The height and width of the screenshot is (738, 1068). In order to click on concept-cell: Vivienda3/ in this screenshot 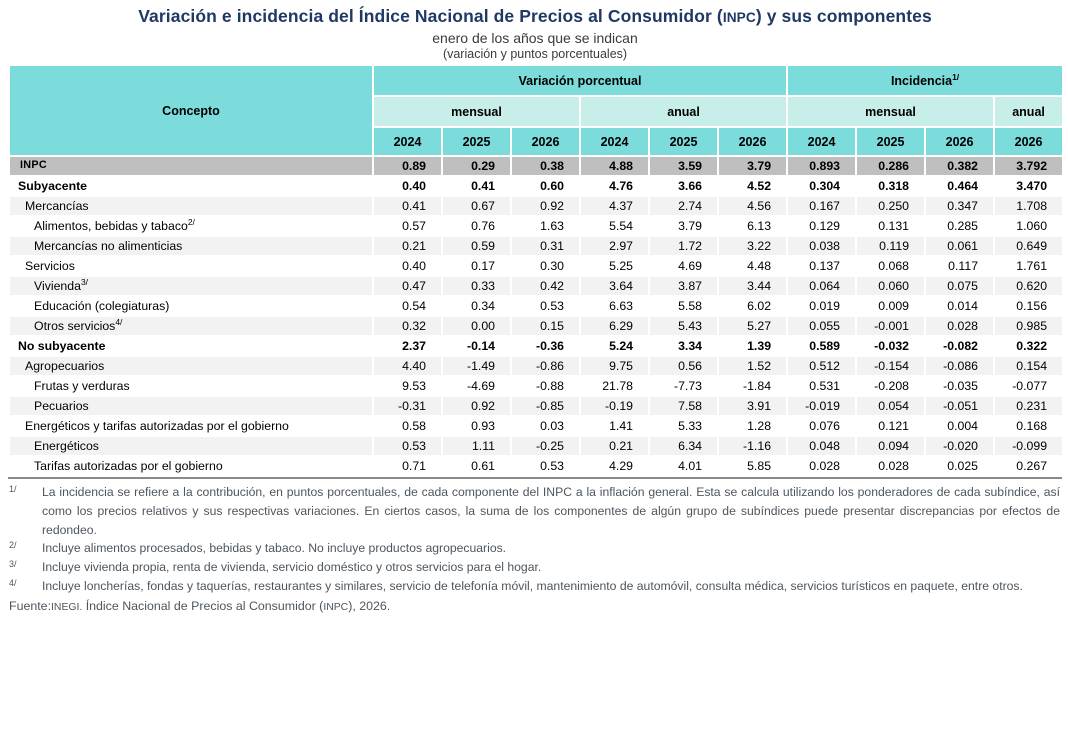, I will do `click(191, 286)`.